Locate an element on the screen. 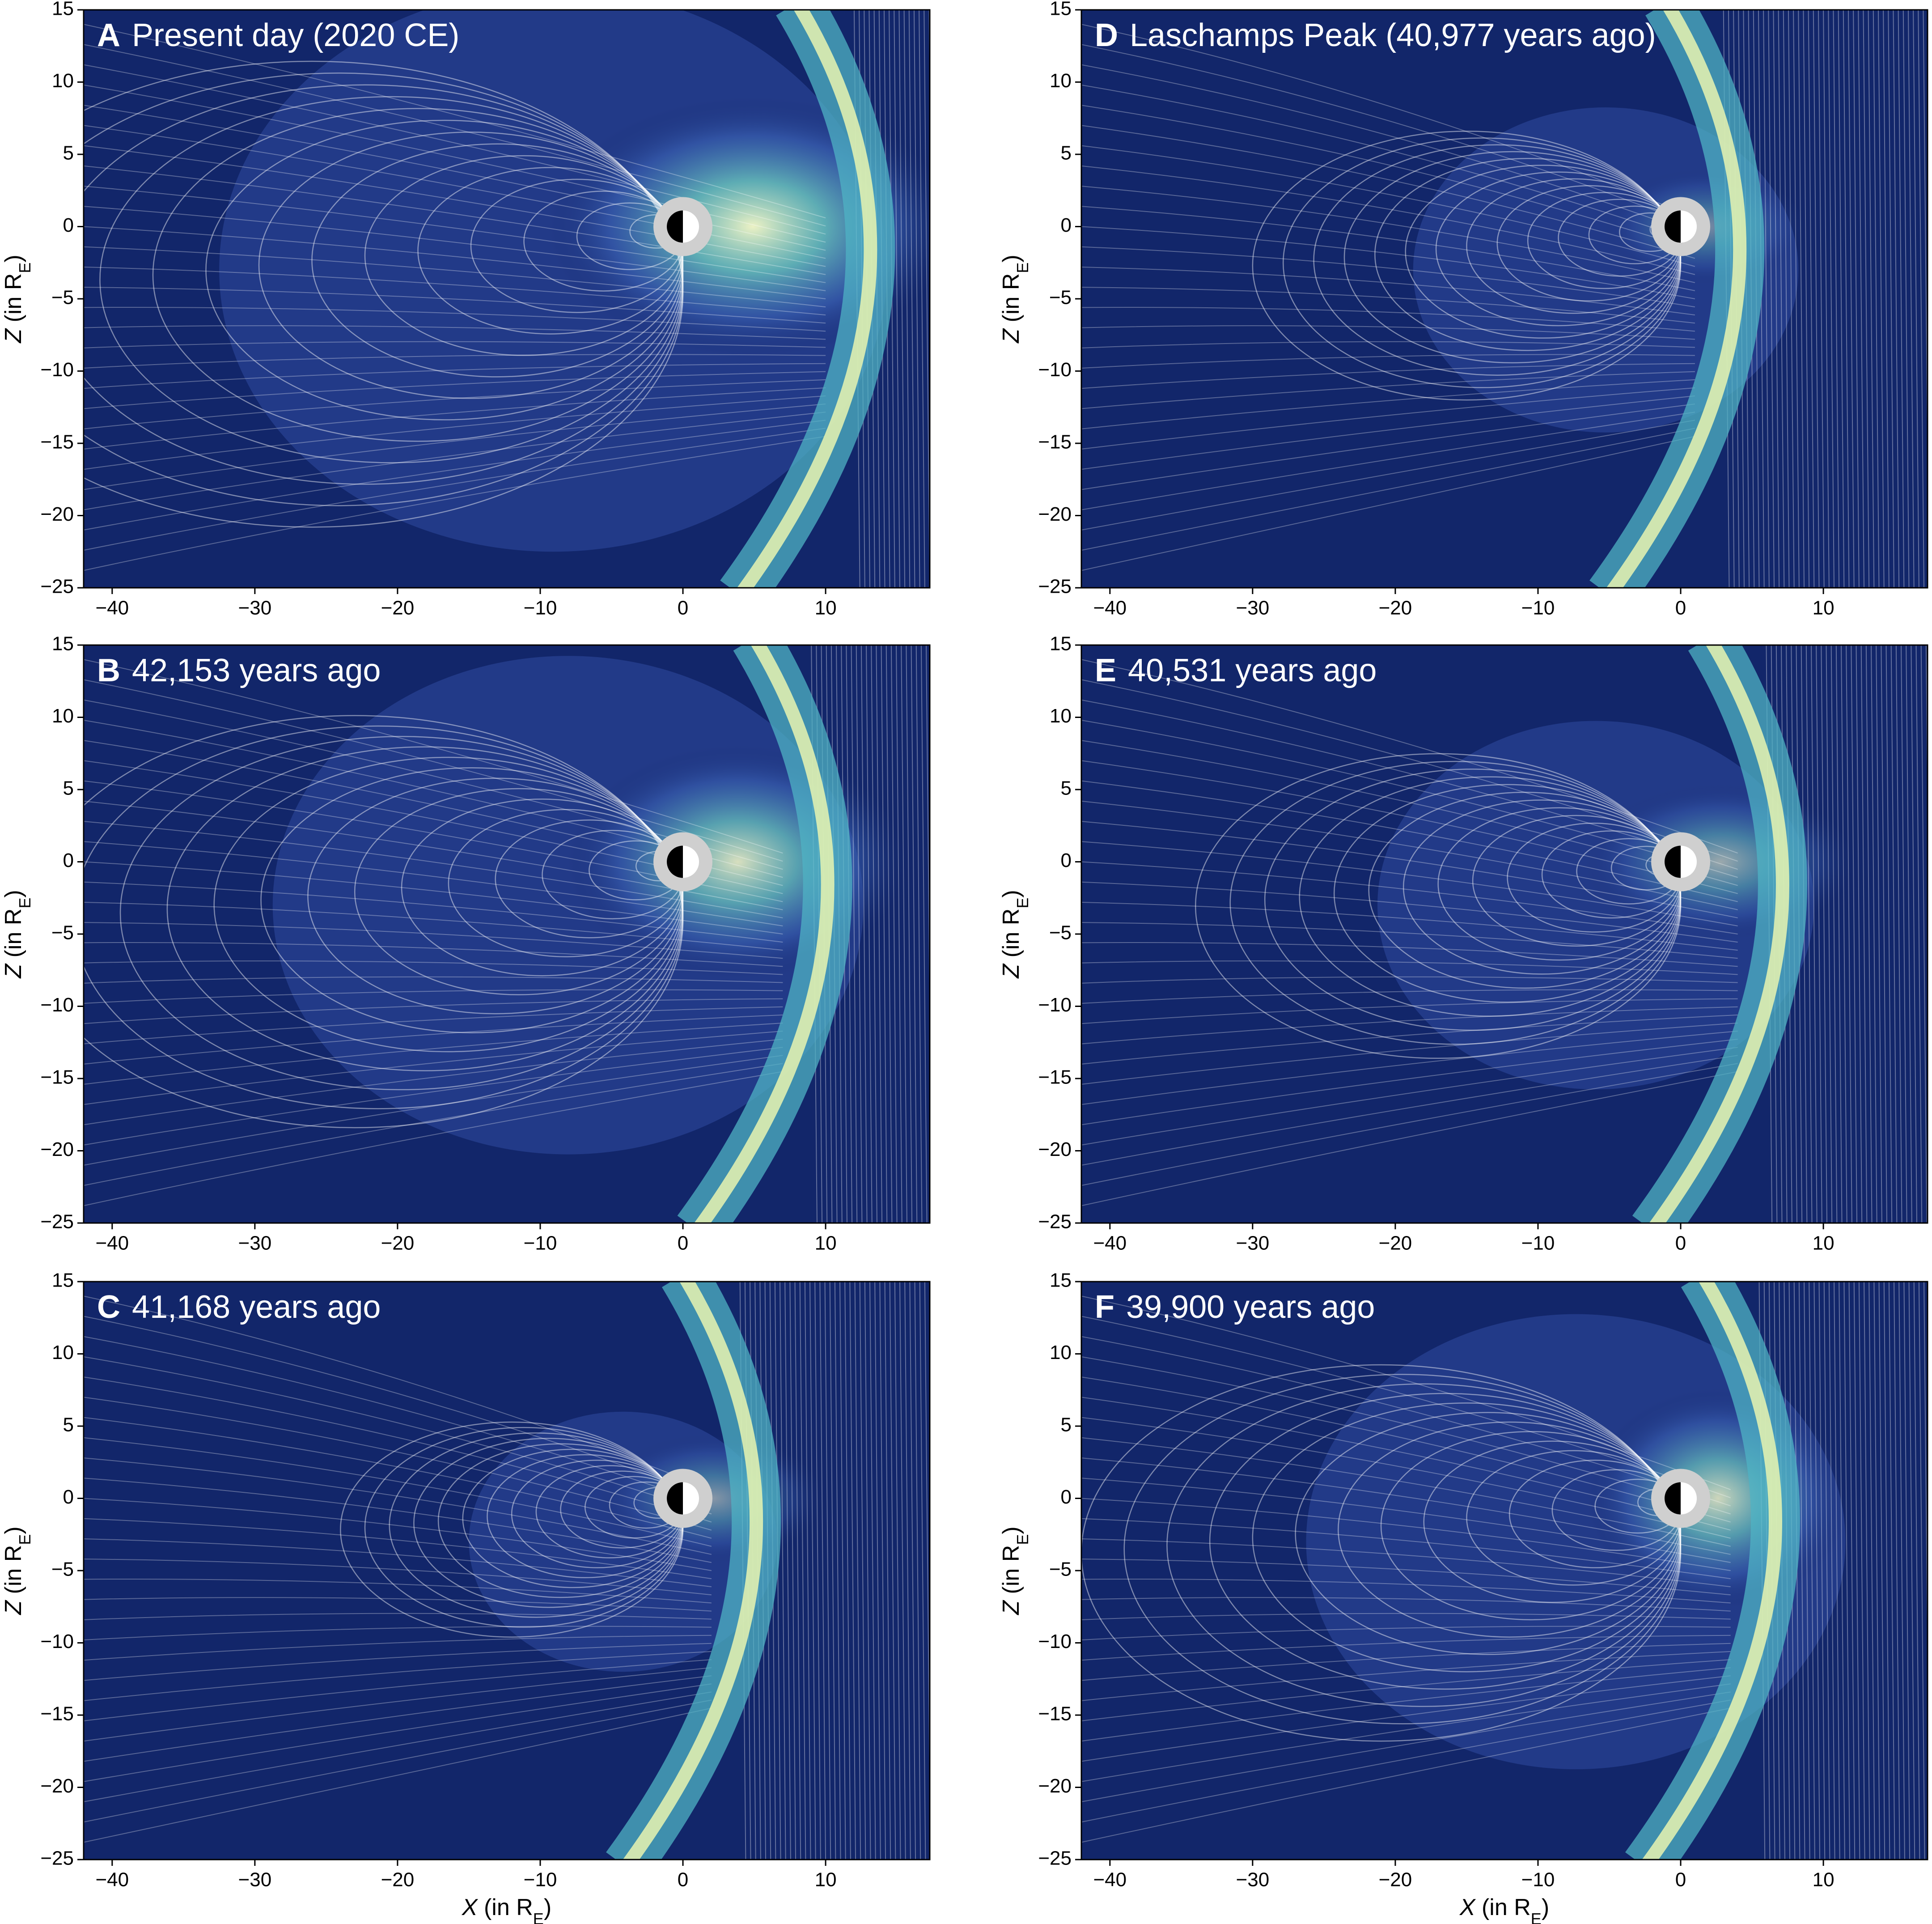 Image resolution: width=1932 pixels, height=1924 pixels. panel-letter: B is located at coordinates (108, 670).